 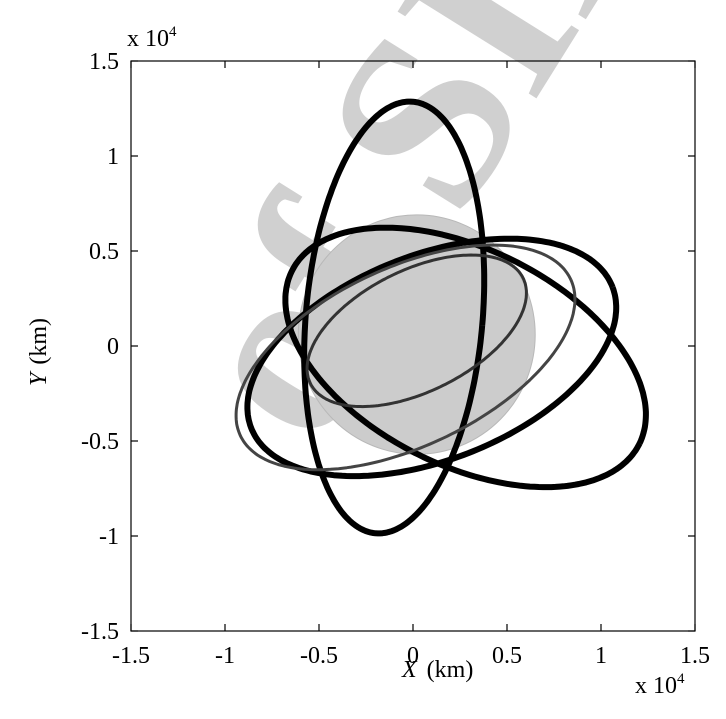 I want to click on y-tick-label: 1.5, so click(x=104, y=62).